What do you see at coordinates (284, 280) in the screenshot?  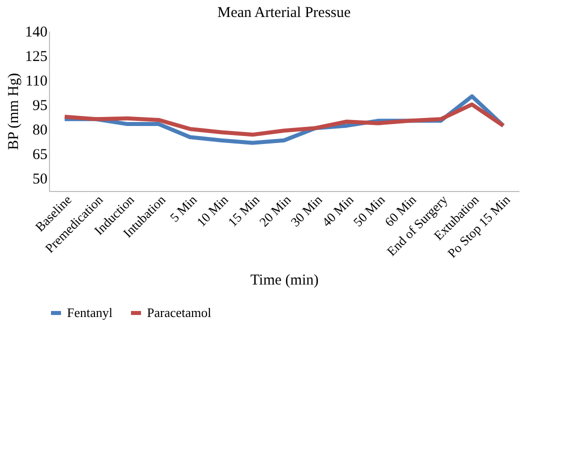 I see `x-axis-title: Time (min)` at bounding box center [284, 280].